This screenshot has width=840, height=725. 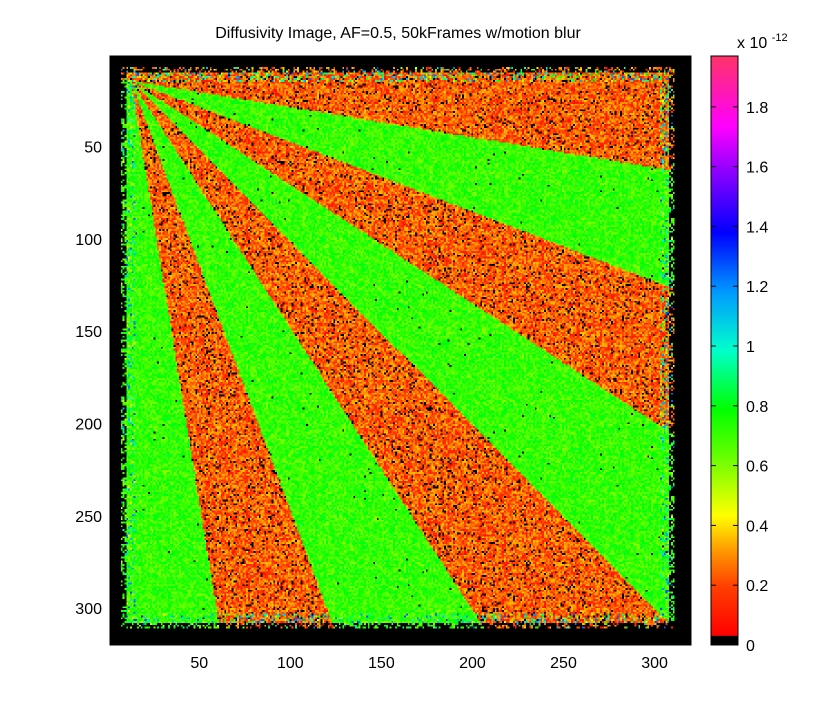 I want to click on colorbar-exponent-power: -12, so click(x=780, y=38).